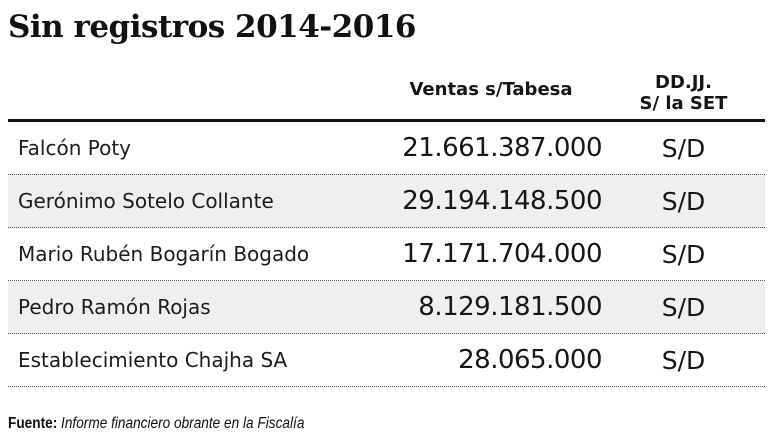 Image resolution: width=770 pixels, height=439 pixels. What do you see at coordinates (502, 148) in the screenshot?
I see `row-value: 21.661.387.000` at bounding box center [502, 148].